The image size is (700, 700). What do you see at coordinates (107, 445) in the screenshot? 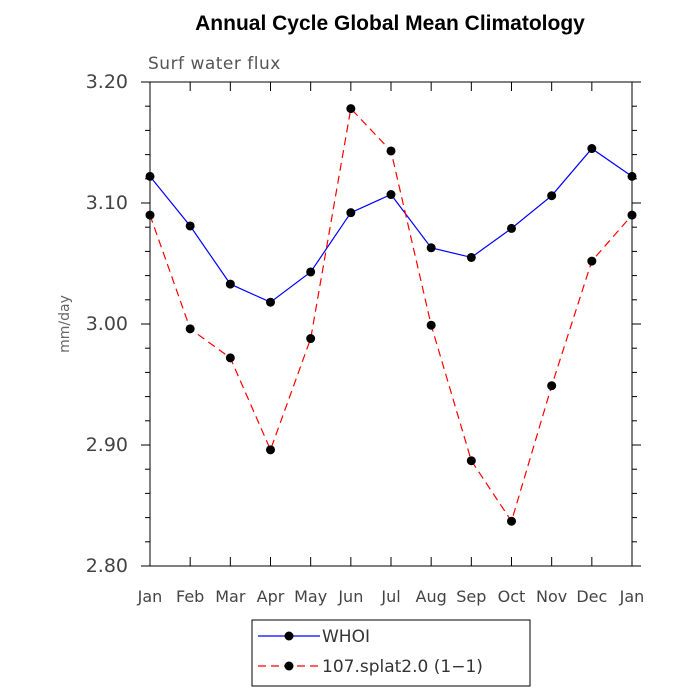
I see `y-tick-label: 2.90` at bounding box center [107, 445].